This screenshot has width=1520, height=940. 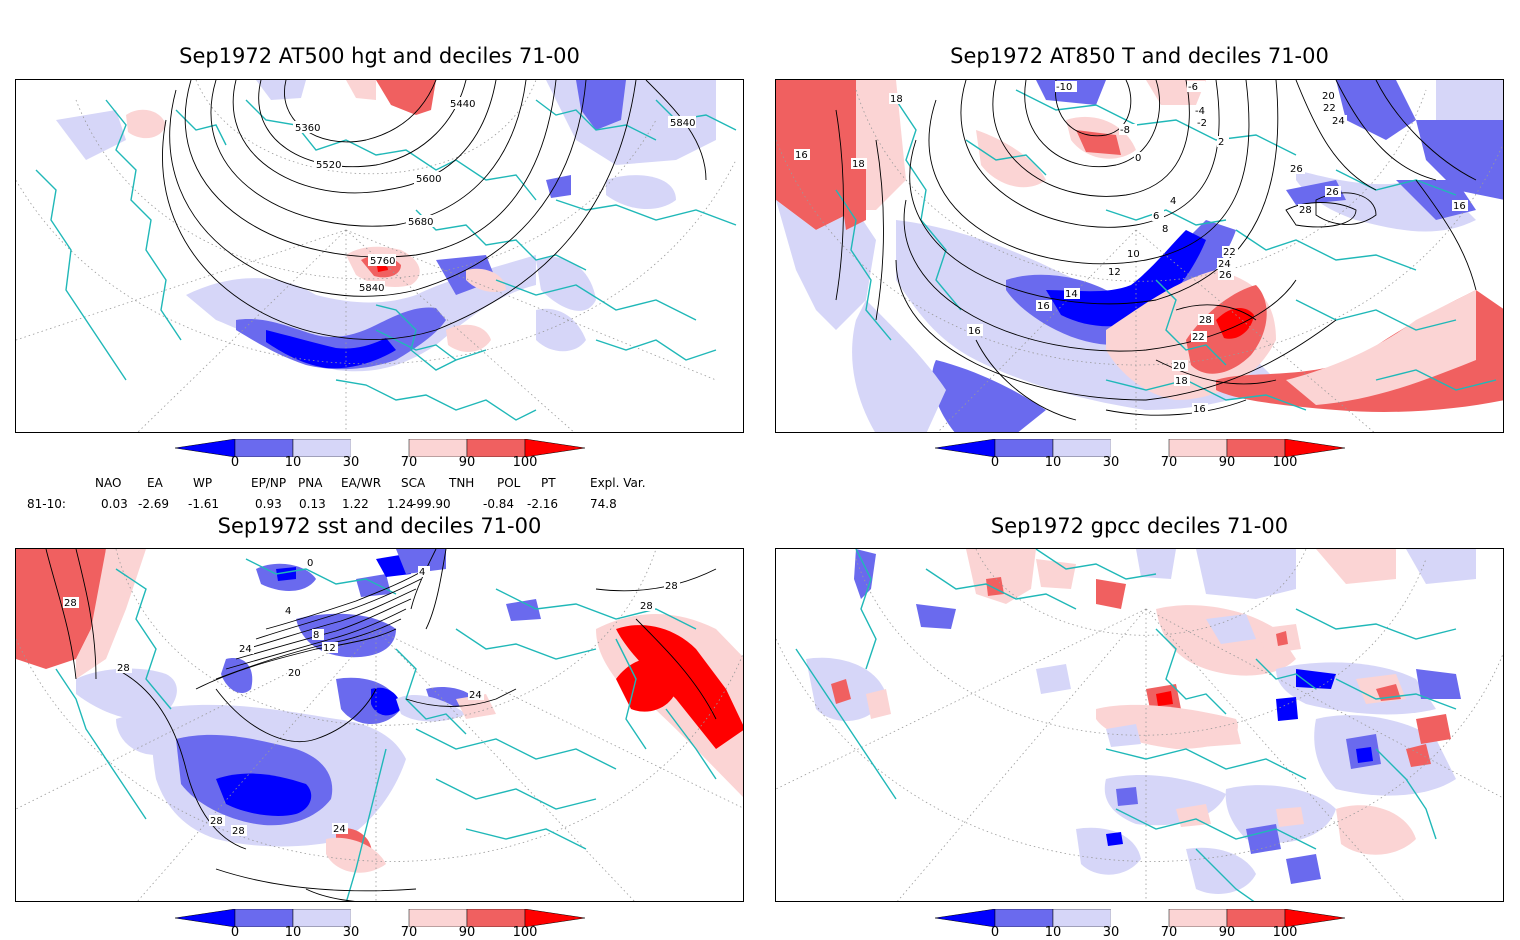 What do you see at coordinates (379, 526) in the screenshot?
I see `panel3-title: Sep1972 sst and deciles 71-00` at bounding box center [379, 526].